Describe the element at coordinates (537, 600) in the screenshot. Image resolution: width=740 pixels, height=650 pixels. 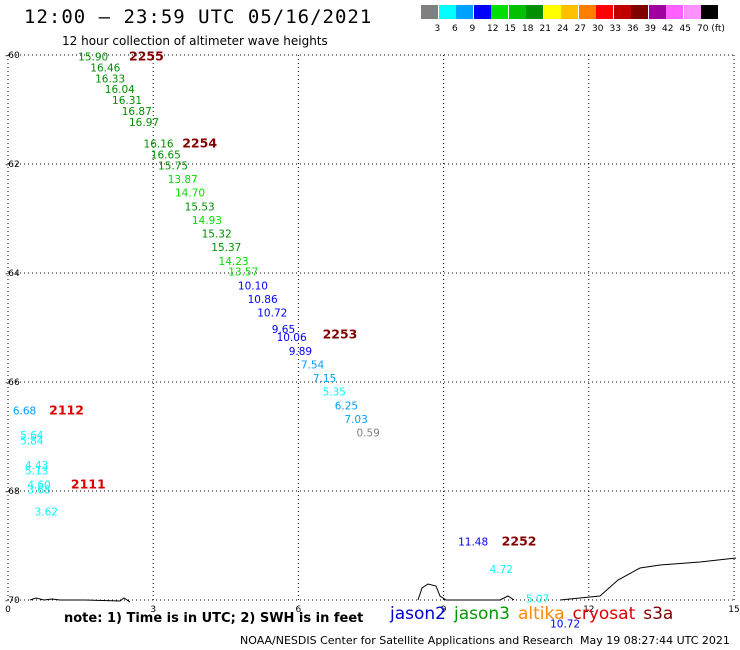
I see `swh-value: 5.07` at that location.